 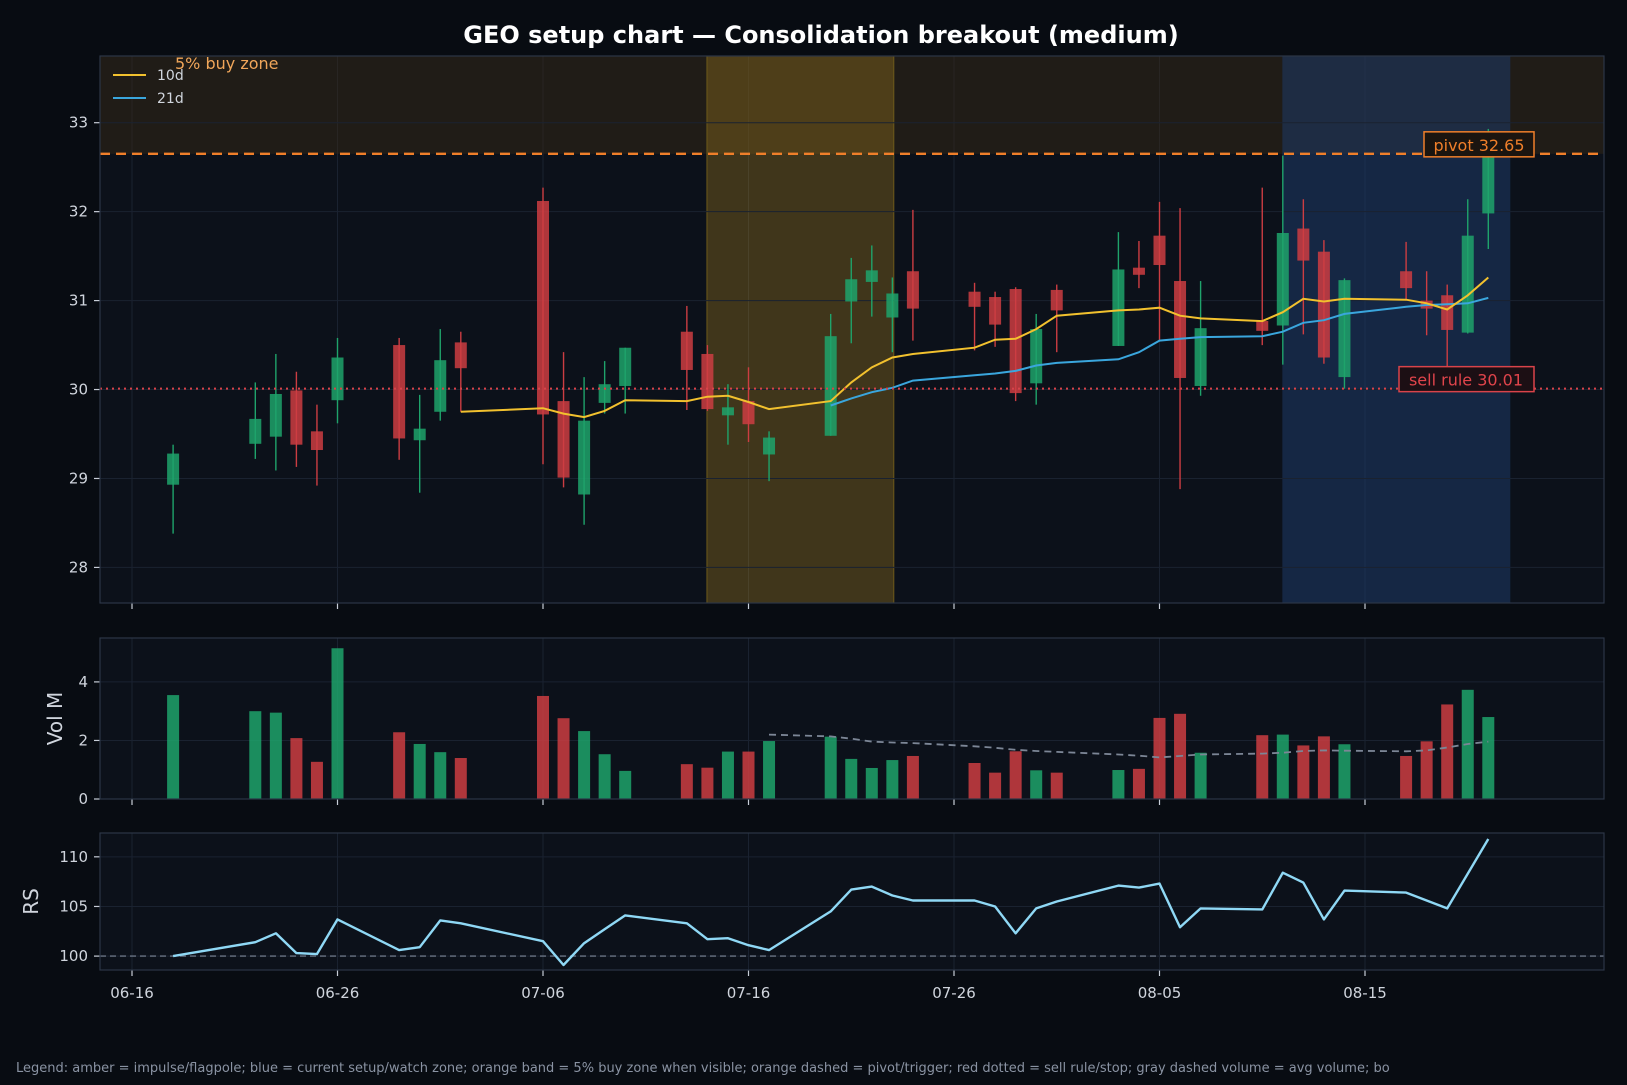 I want to click on rs-x-tick-label-0: 06-16, so click(x=132, y=993).